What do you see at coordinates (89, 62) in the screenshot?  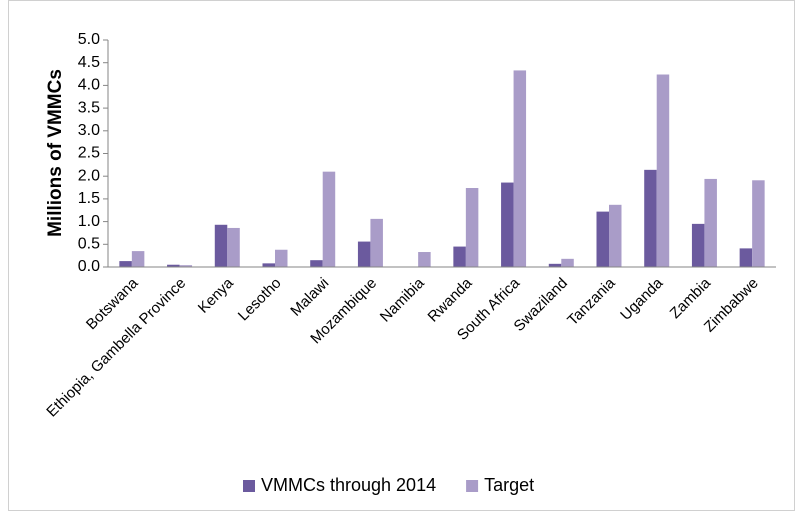 I see `y-tick-label: 4.5` at bounding box center [89, 62].